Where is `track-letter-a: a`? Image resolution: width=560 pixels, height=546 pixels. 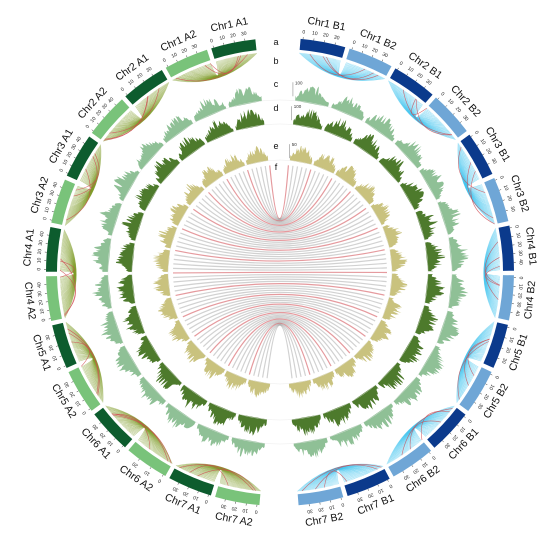
track-letter-a: a is located at coordinates (275, 42).